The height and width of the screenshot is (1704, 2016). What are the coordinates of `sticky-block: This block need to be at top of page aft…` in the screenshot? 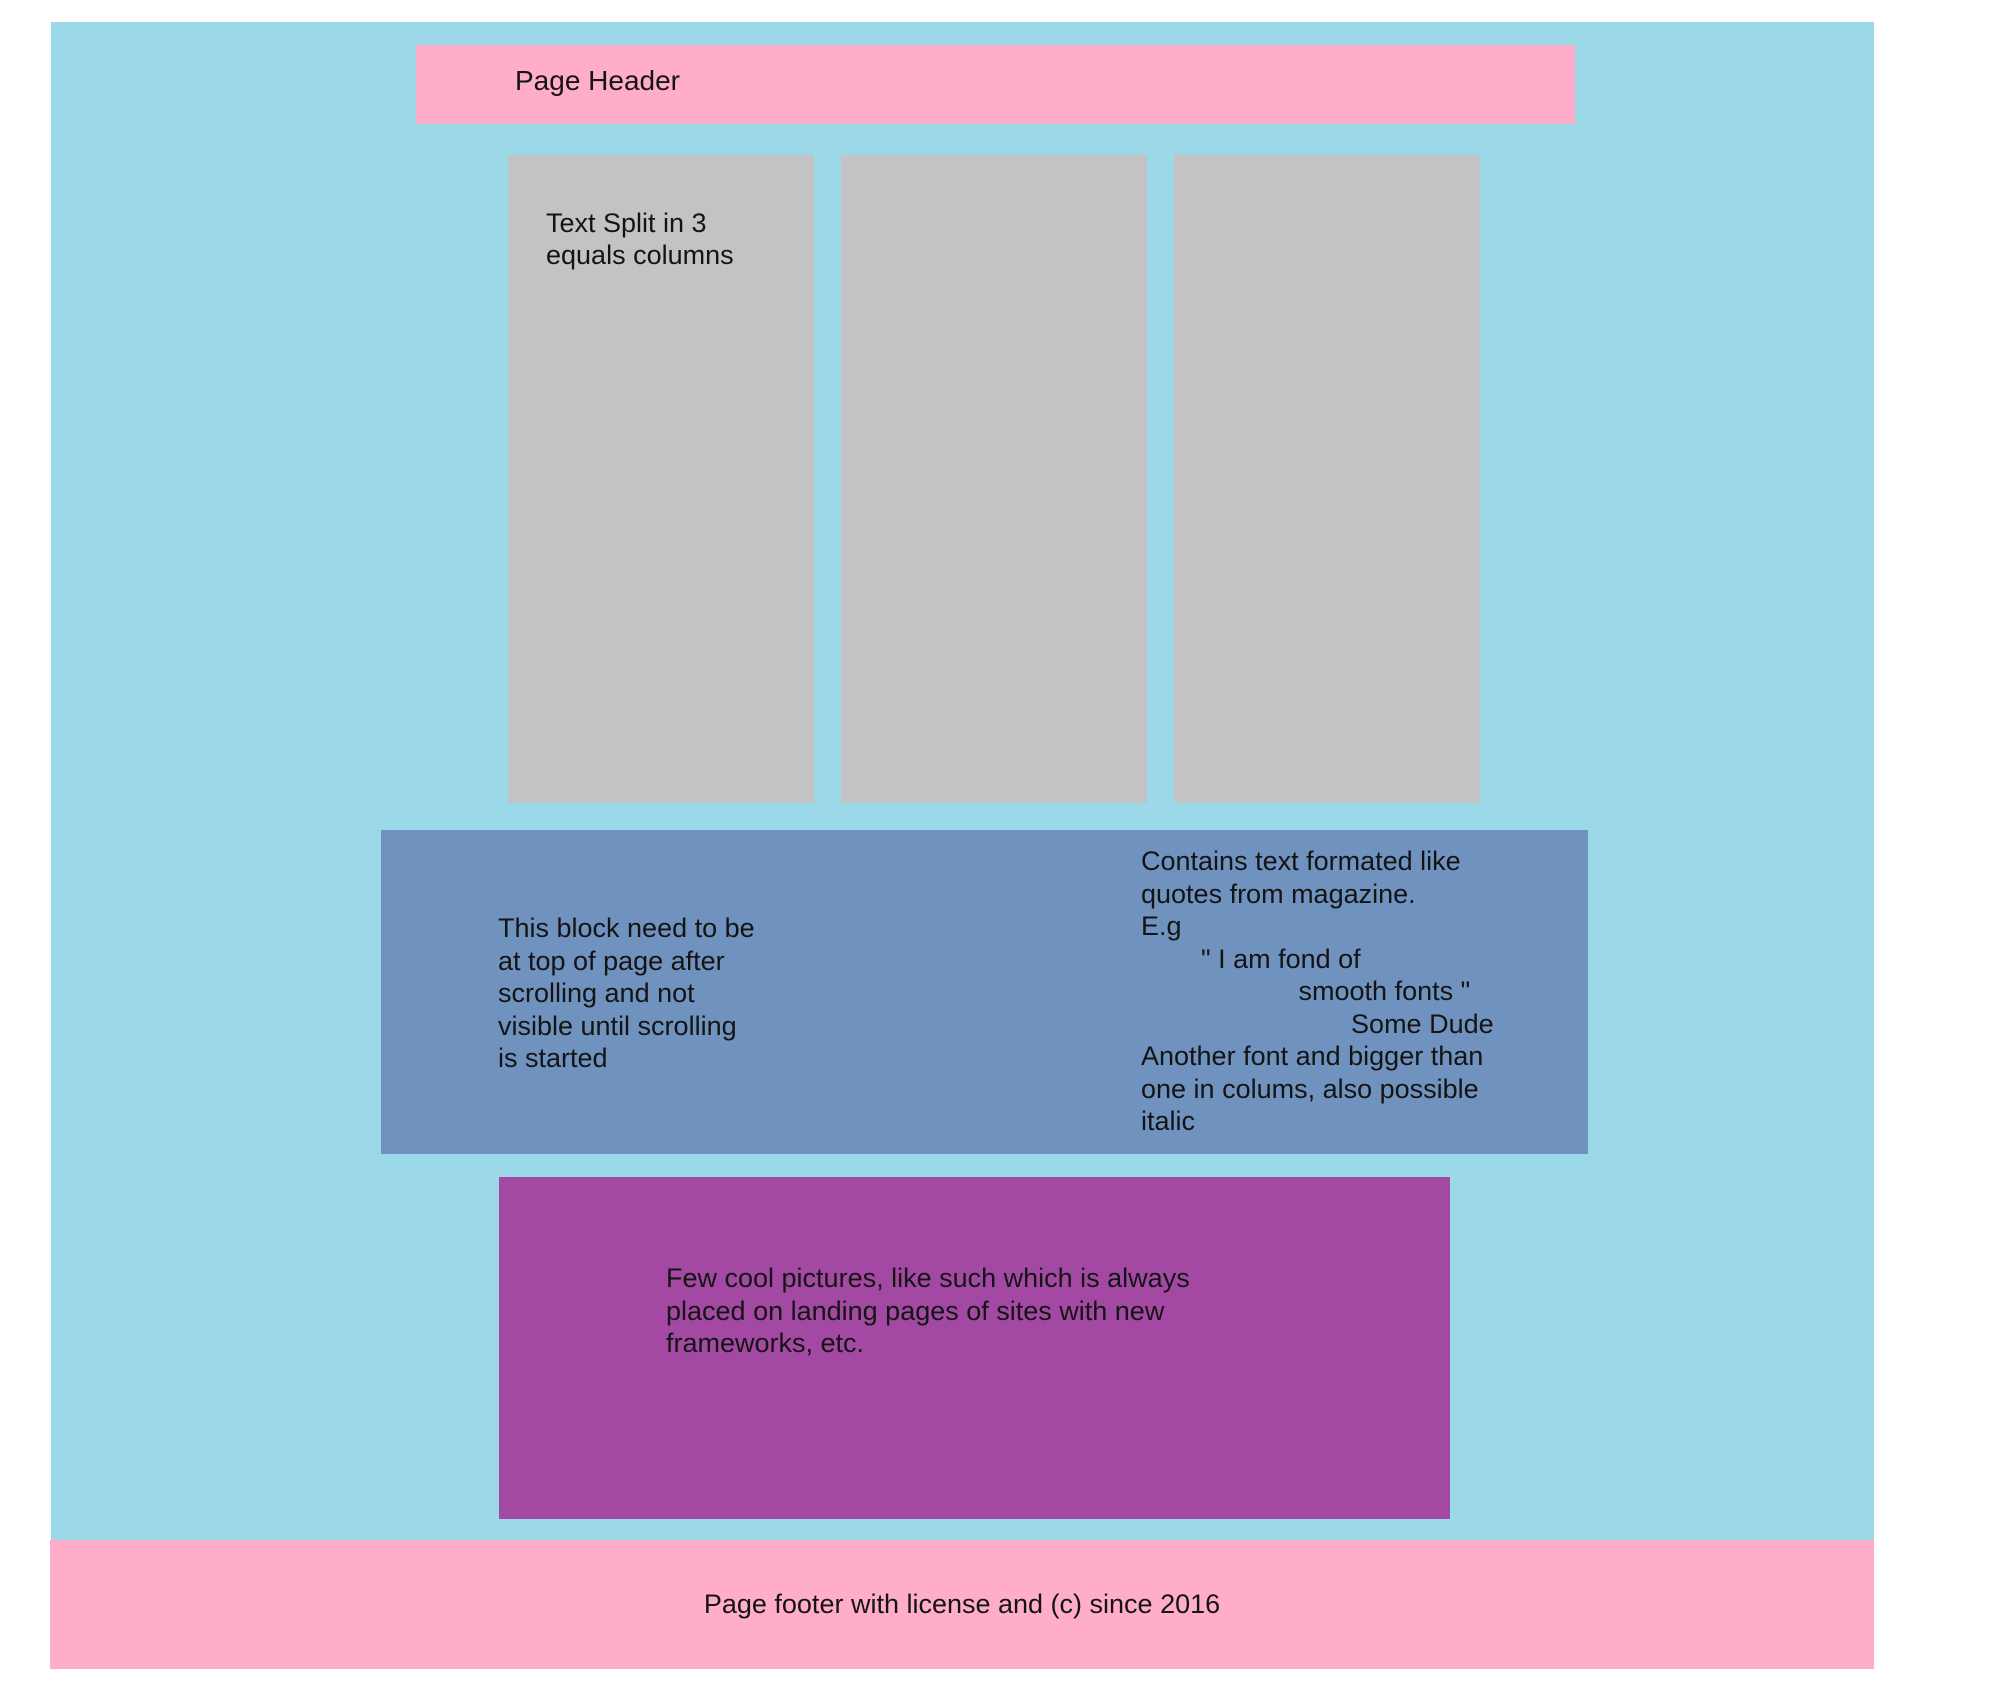 It's located at (984, 992).